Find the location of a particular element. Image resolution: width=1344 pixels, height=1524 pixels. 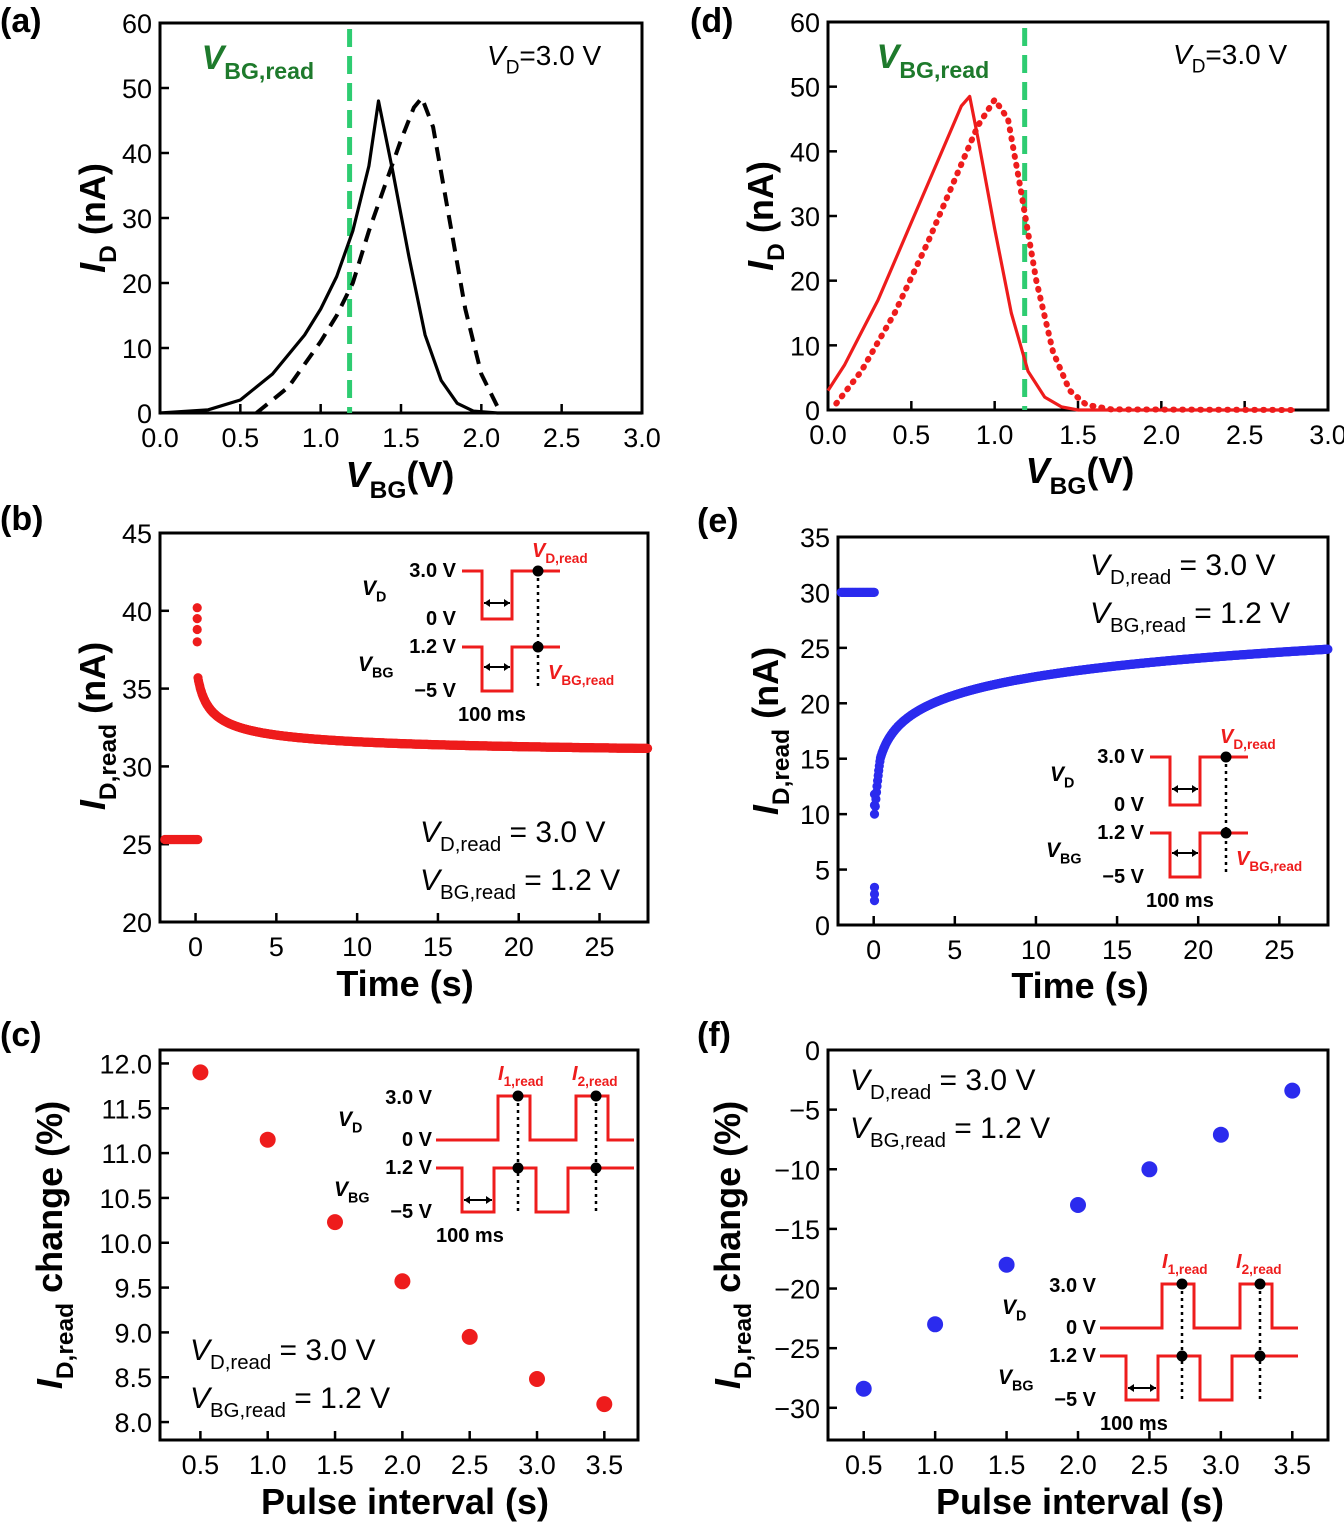

y-axis-title-wrap: ID,read change (%) is located at coordinates (54, 1245).